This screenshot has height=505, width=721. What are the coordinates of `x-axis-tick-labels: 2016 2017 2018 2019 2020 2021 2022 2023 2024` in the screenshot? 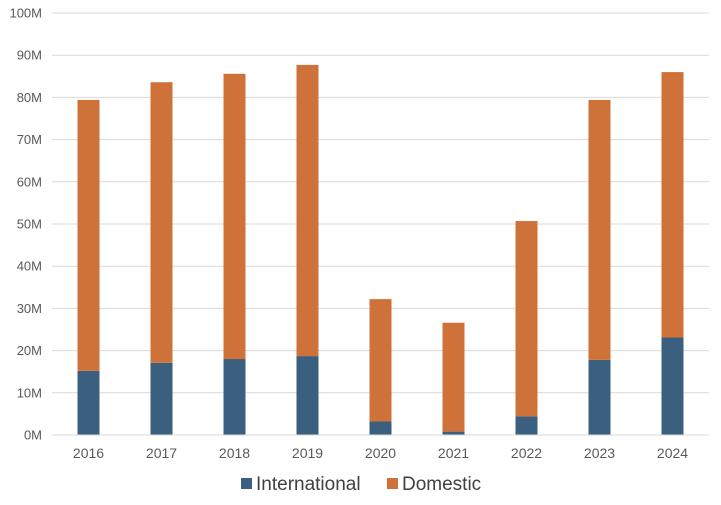 It's located at (380, 453).